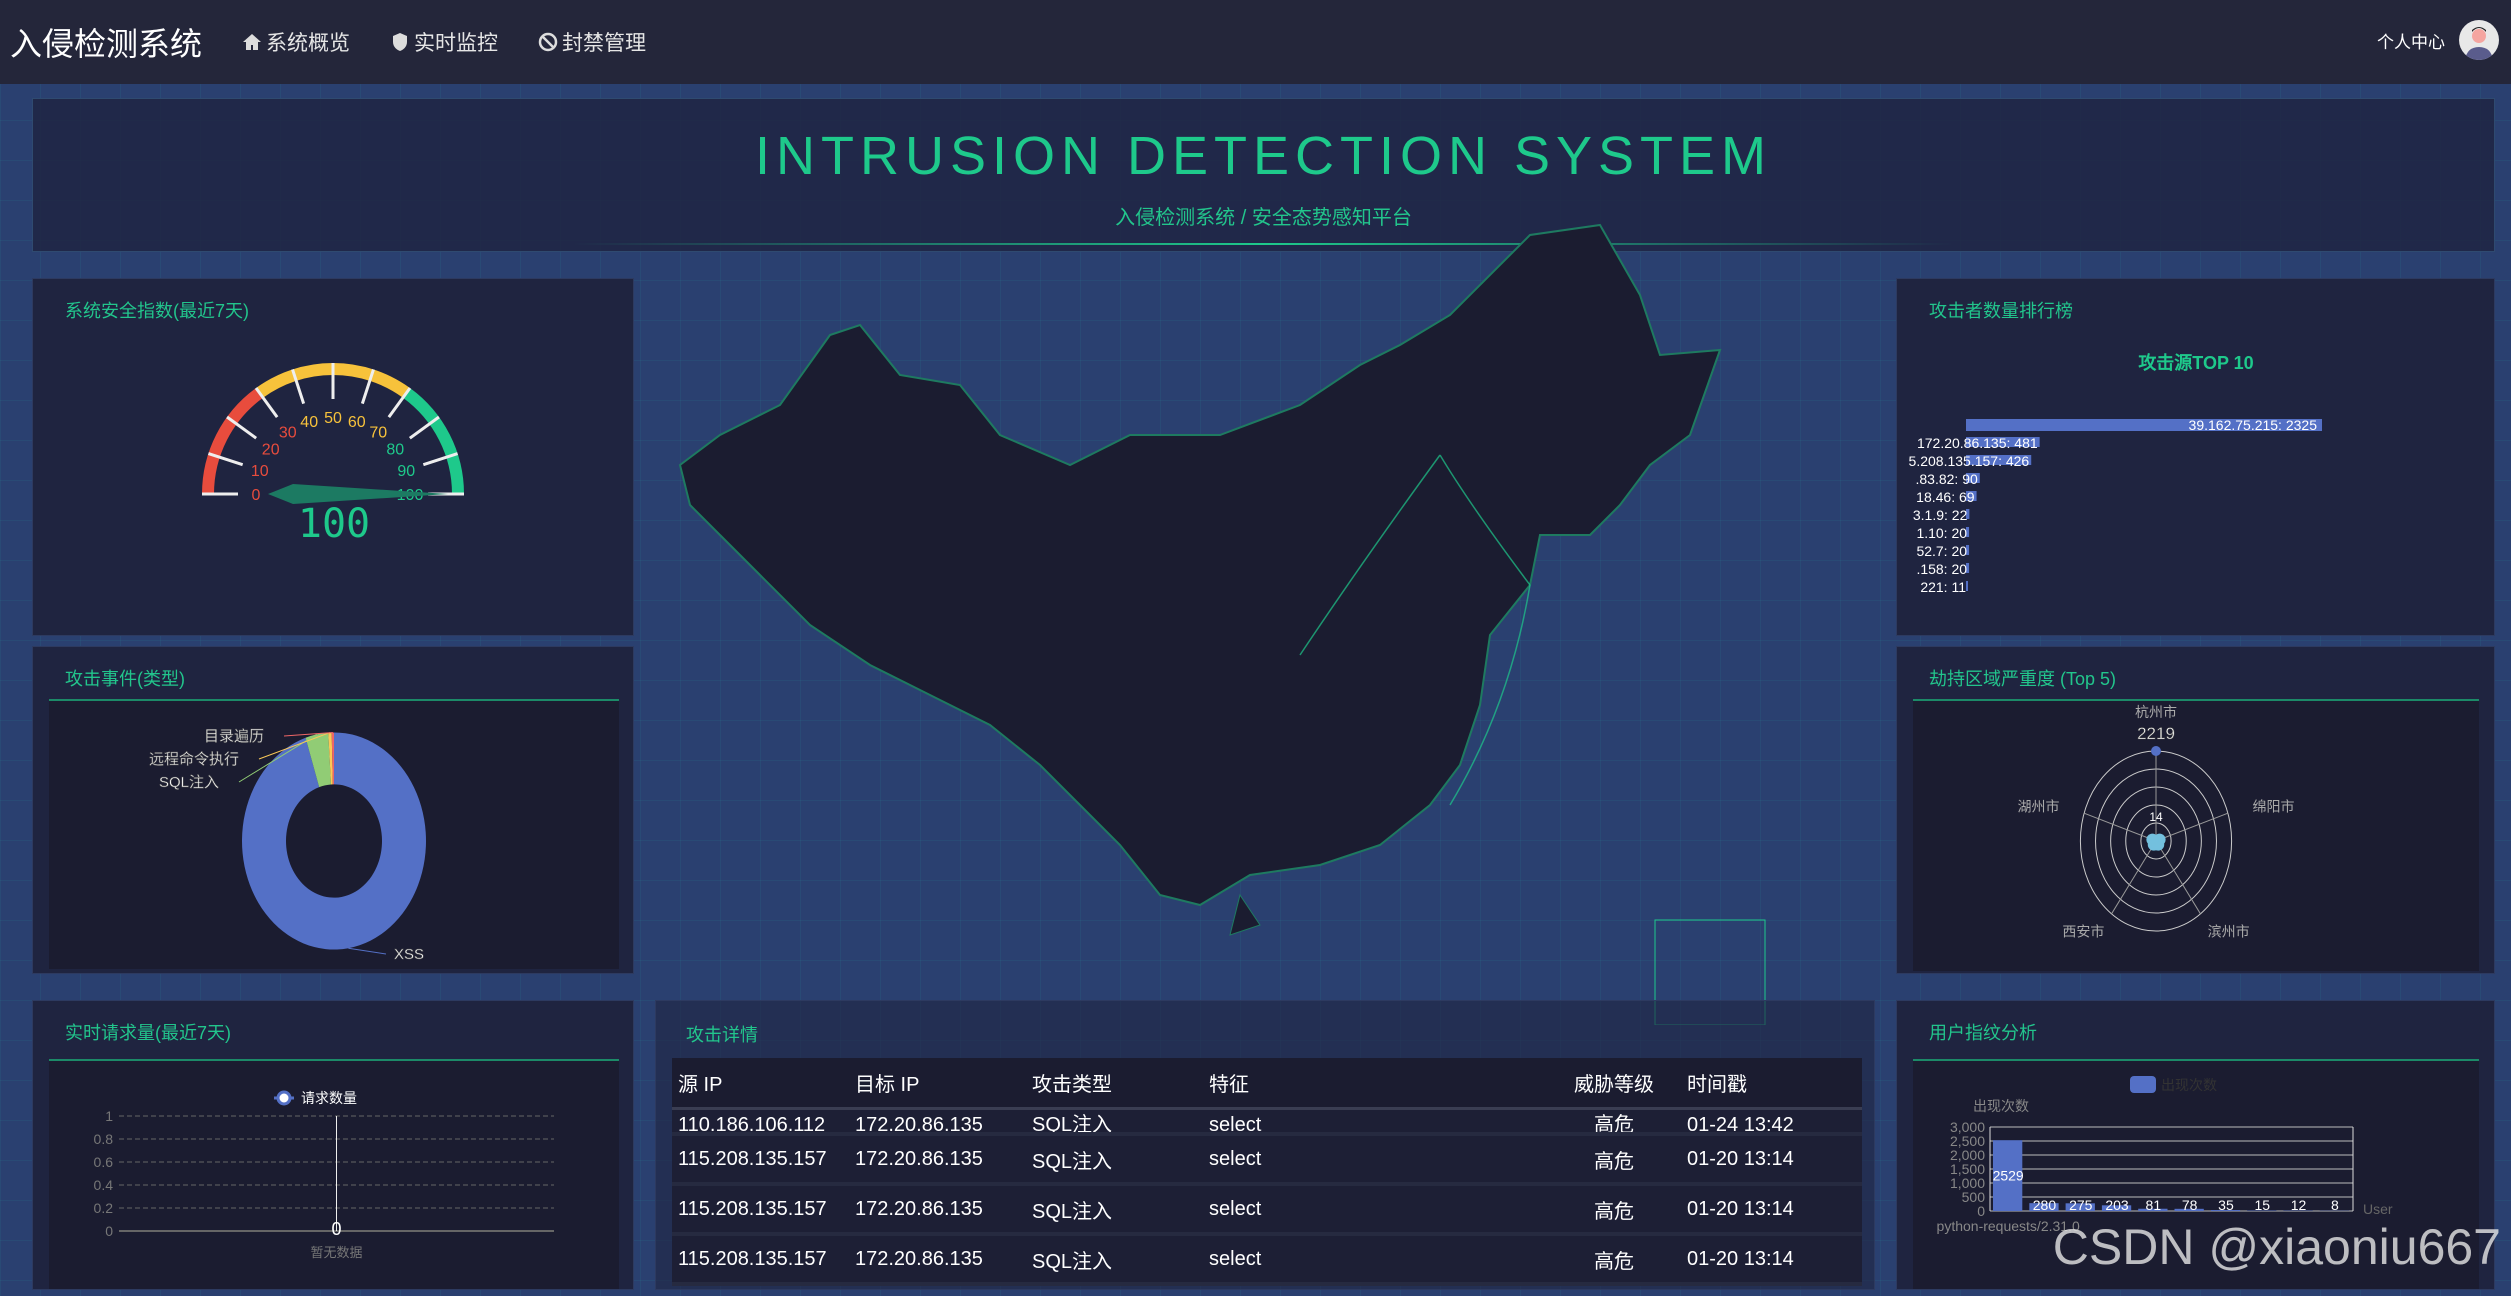 This screenshot has width=2511, height=1296. Describe the element at coordinates (1941, 569) in the screenshot. I see `bar-label: .158: 20` at that location.